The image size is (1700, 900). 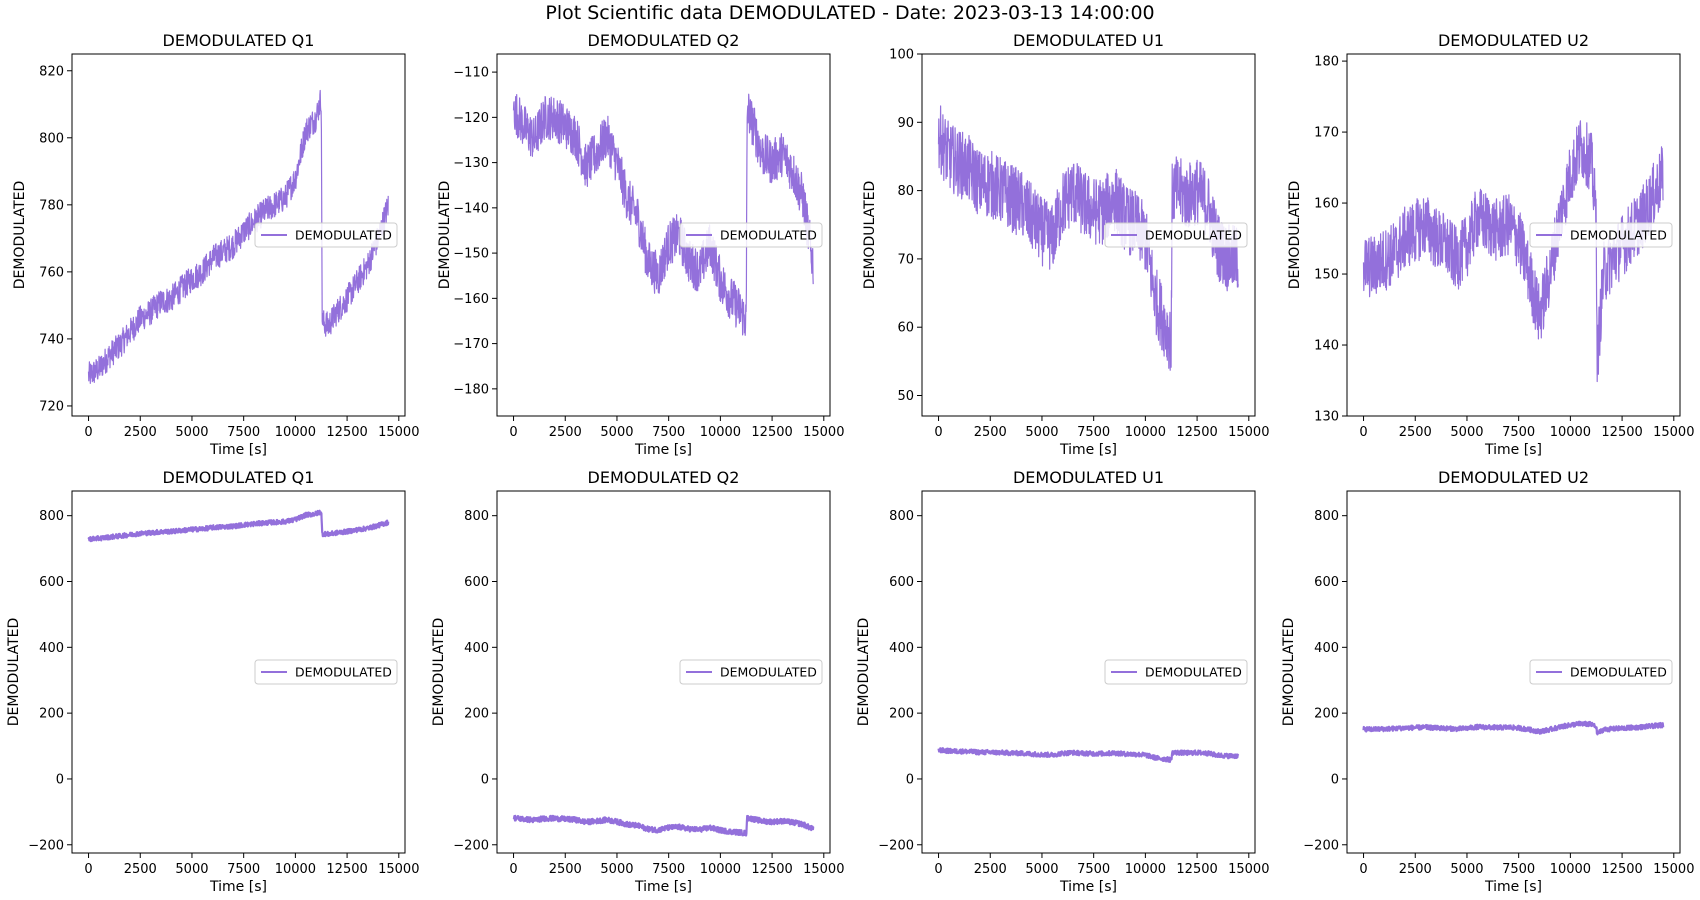 What do you see at coordinates (1326, 204) in the screenshot?
I see `y-tick-label: 160` at bounding box center [1326, 204].